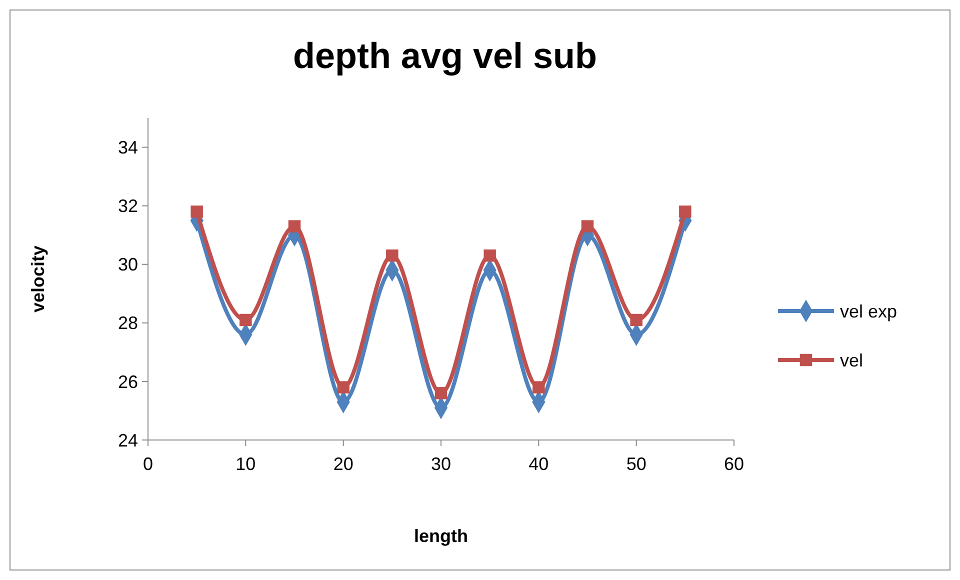 The image size is (960, 580). I want to click on y-tick-label: 32, so click(128, 206).